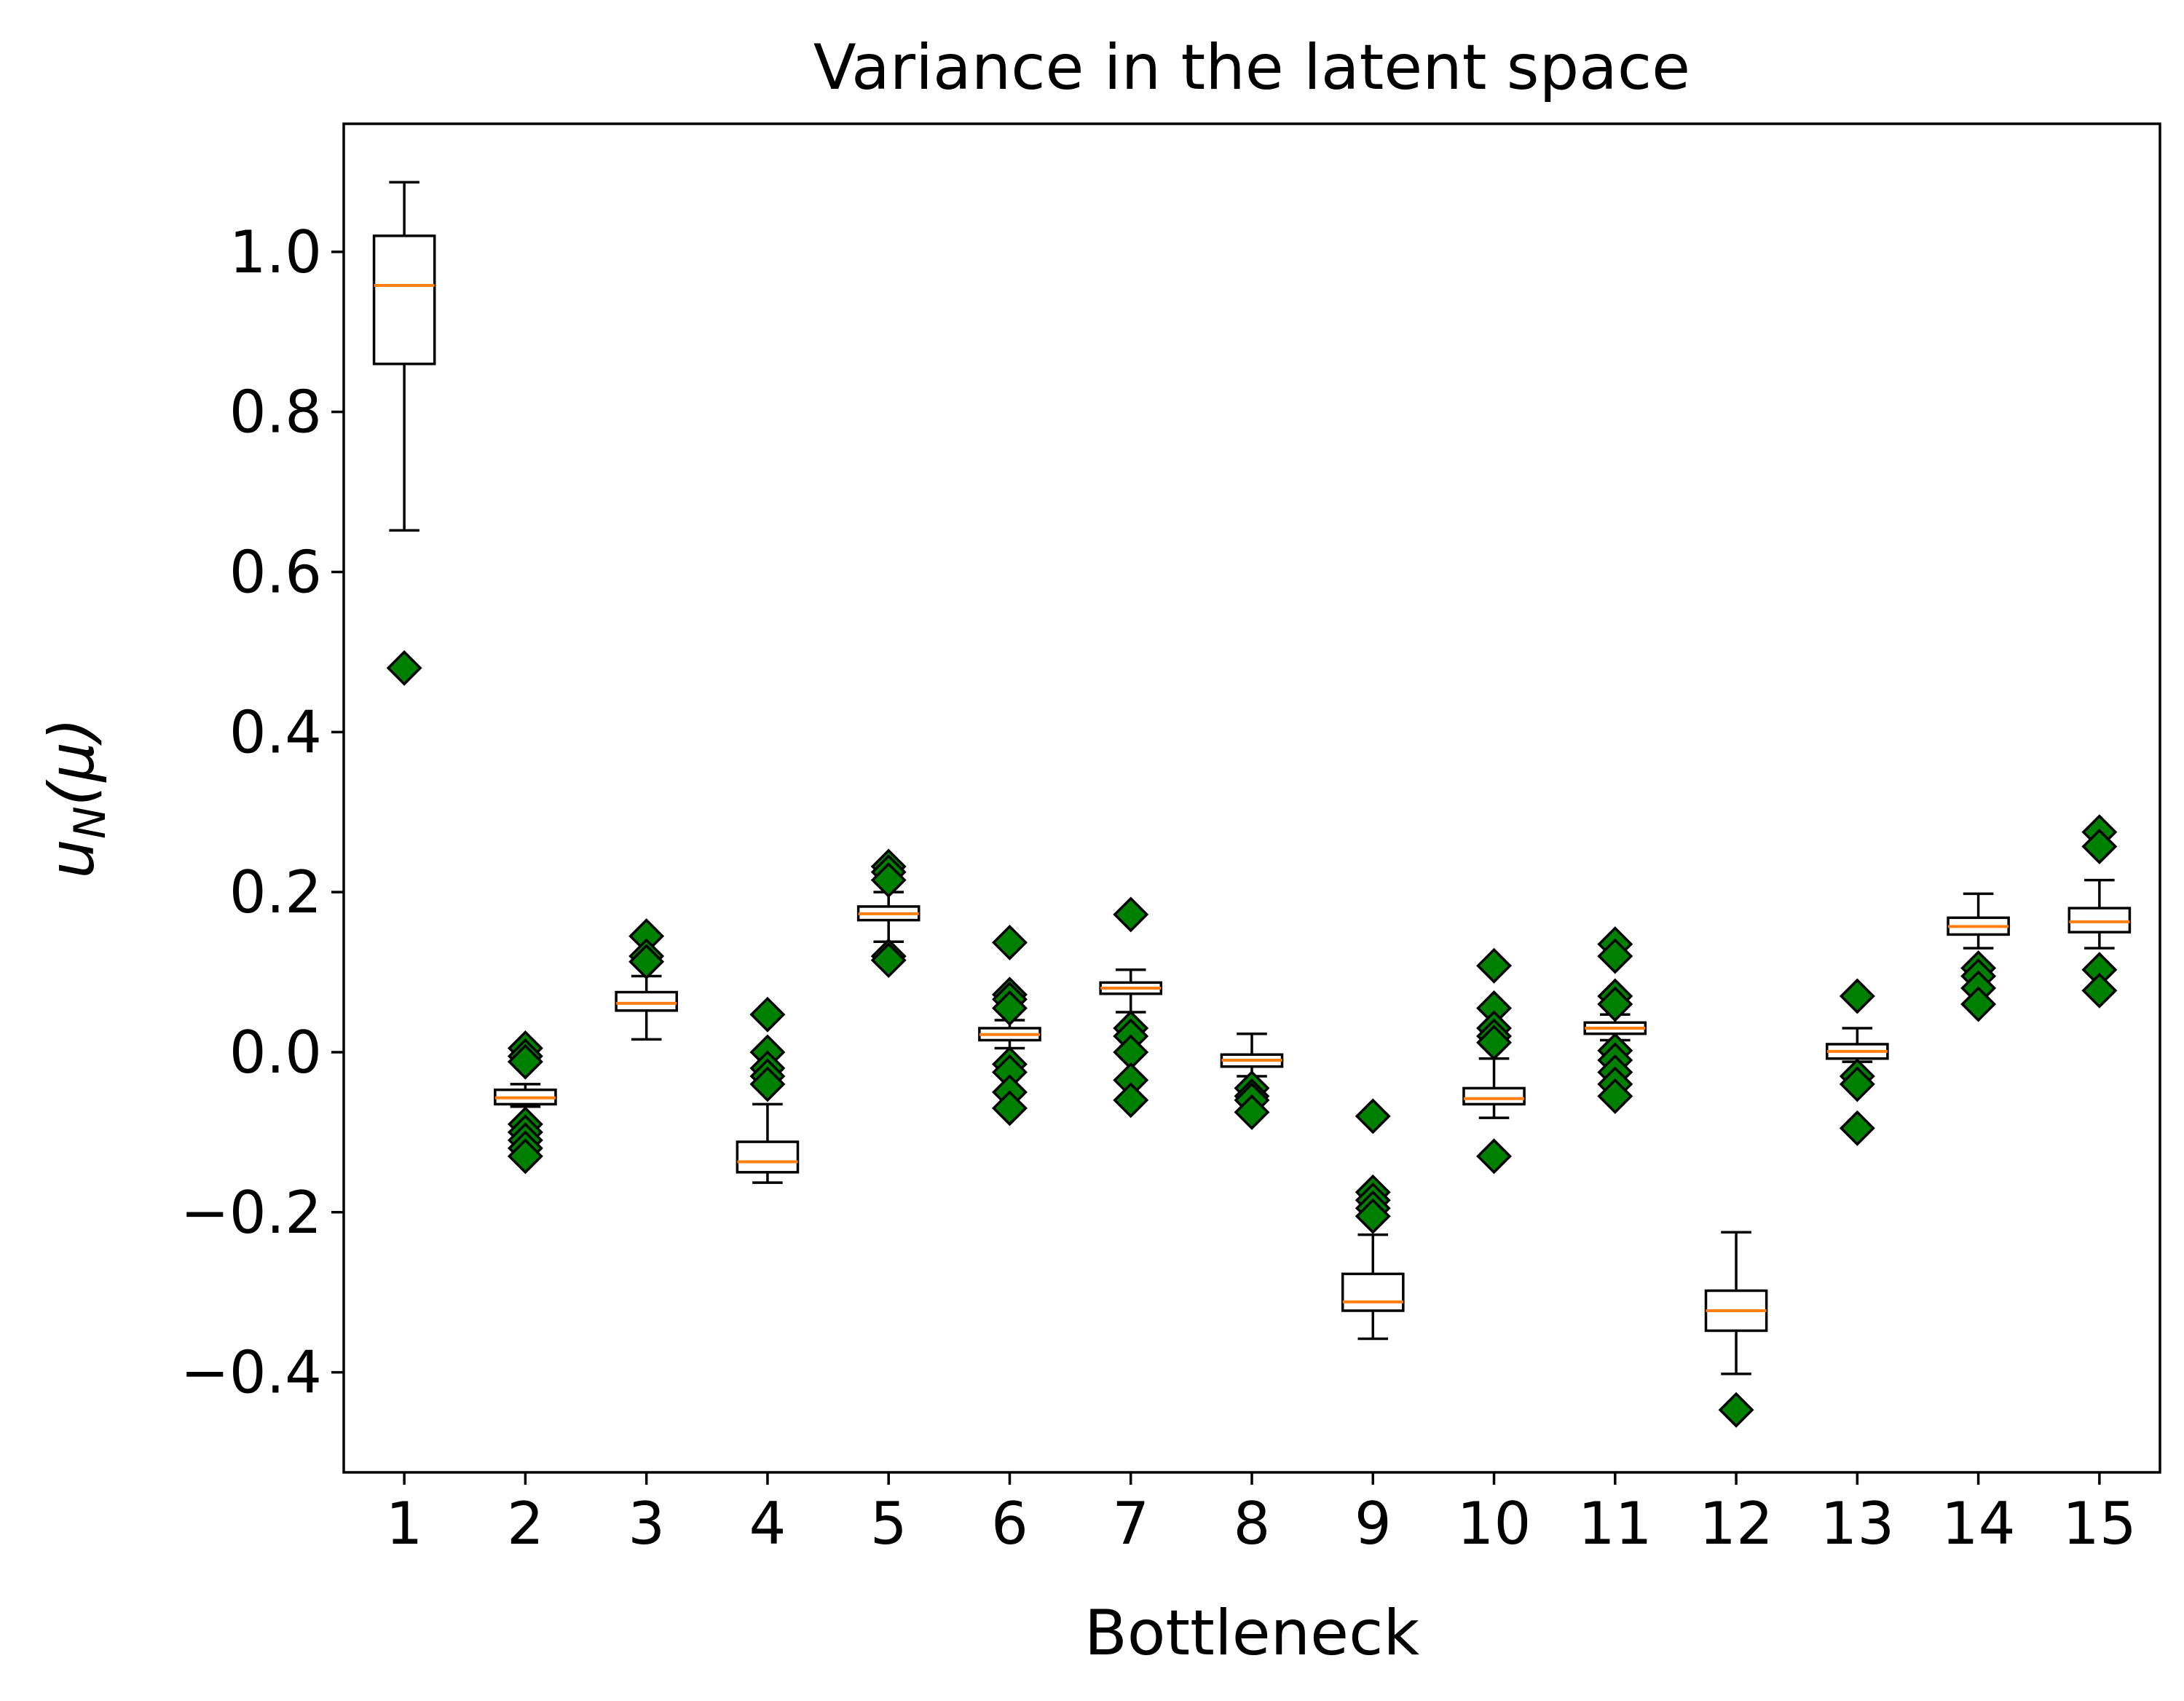 The width and height of the screenshot is (2184, 1701). What do you see at coordinates (2099, 1524) in the screenshot?
I see `x-tick-label: 15` at bounding box center [2099, 1524].